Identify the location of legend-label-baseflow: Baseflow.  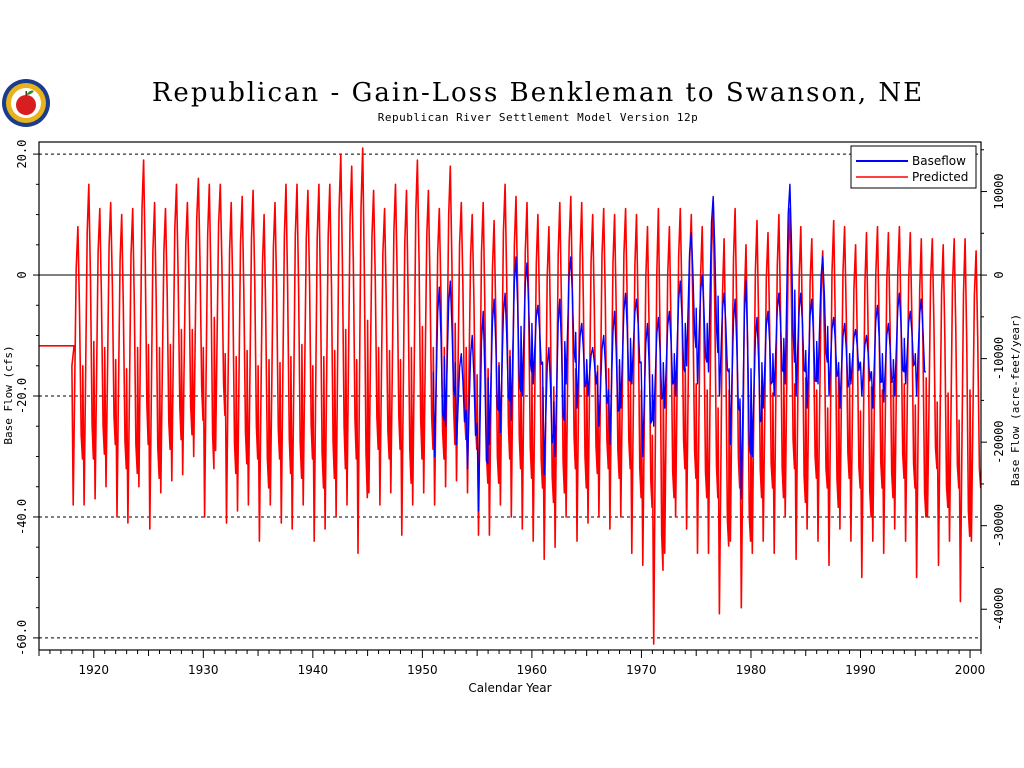
(939, 161).